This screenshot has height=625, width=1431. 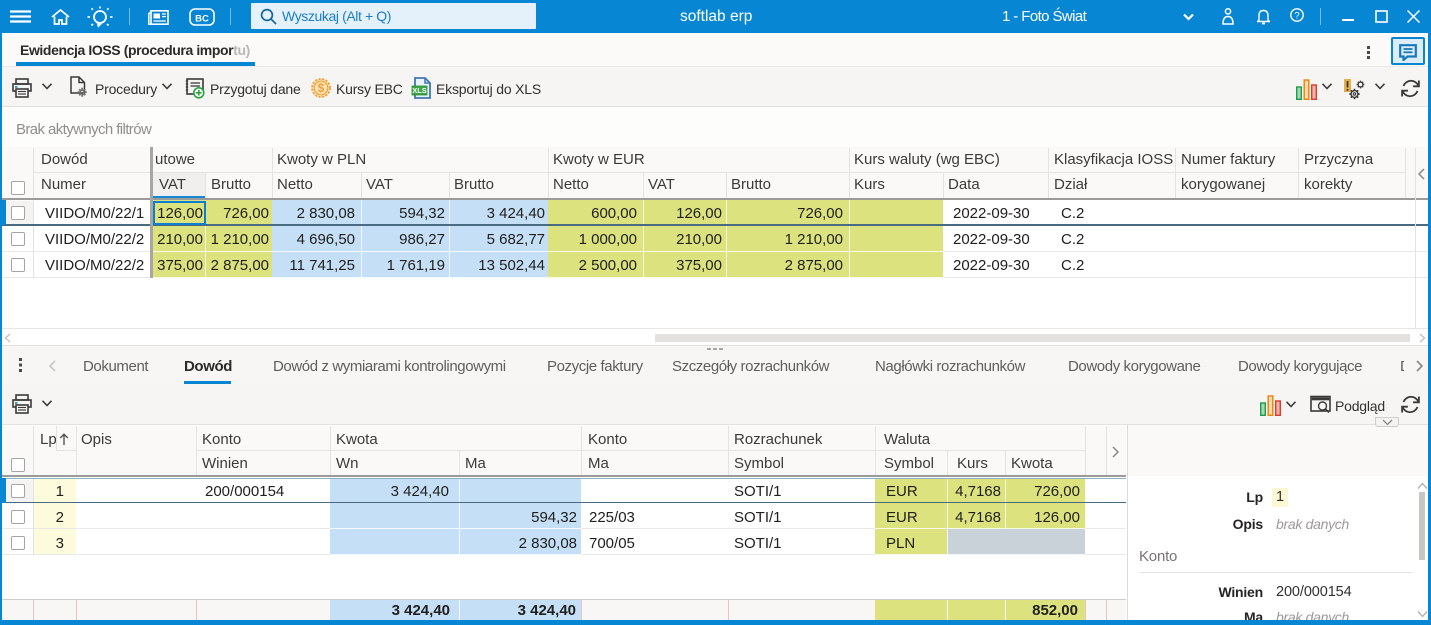 What do you see at coordinates (419, 90) in the screenshot?
I see `svg-text: XLS` at bounding box center [419, 90].